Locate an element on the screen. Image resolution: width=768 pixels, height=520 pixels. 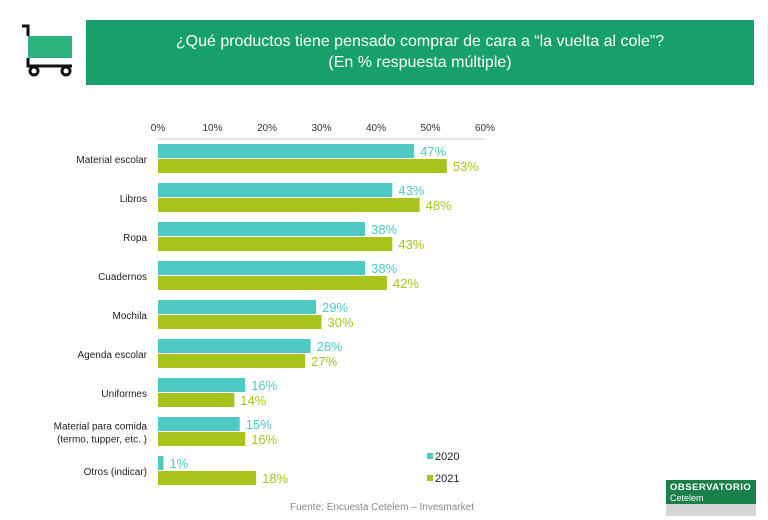
category-label: Uniformes is located at coordinates (124, 394).